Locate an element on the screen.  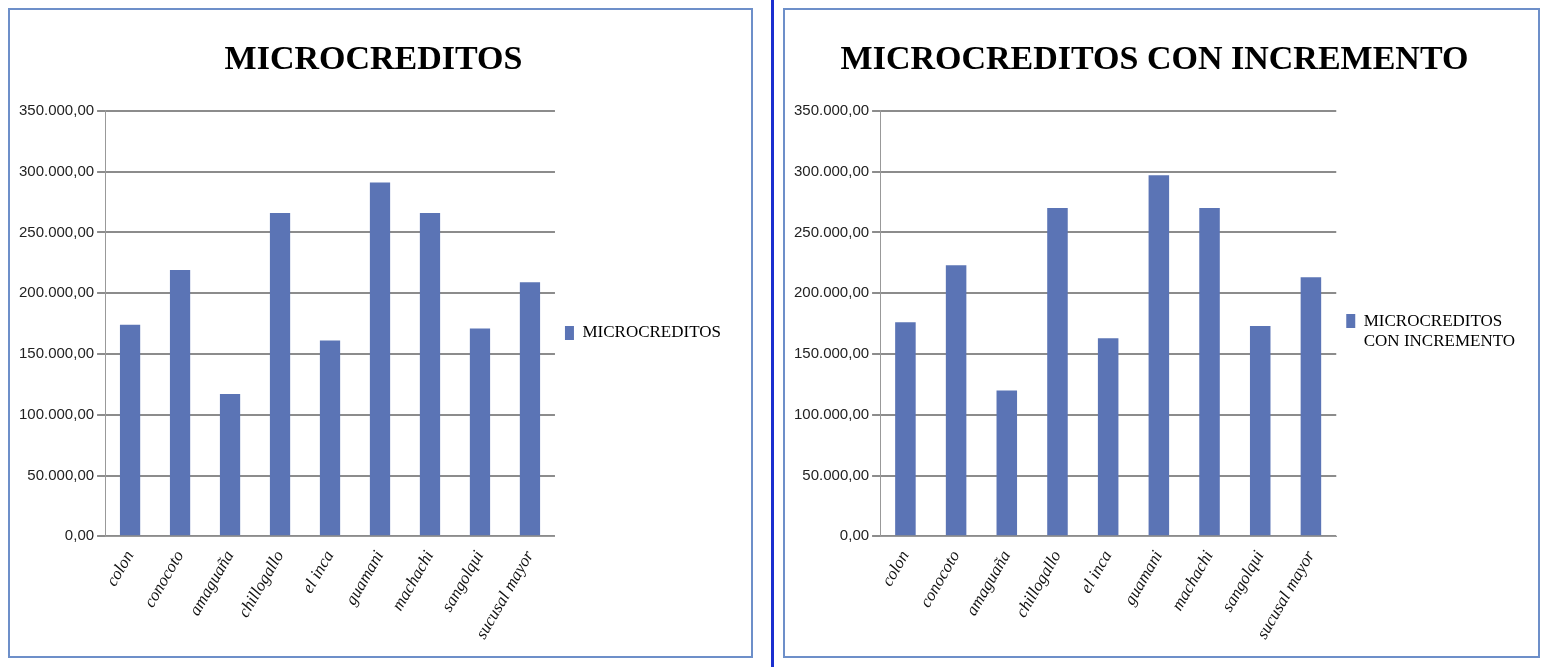
legend-label: MICROCREDITOS is located at coordinates (652, 332).